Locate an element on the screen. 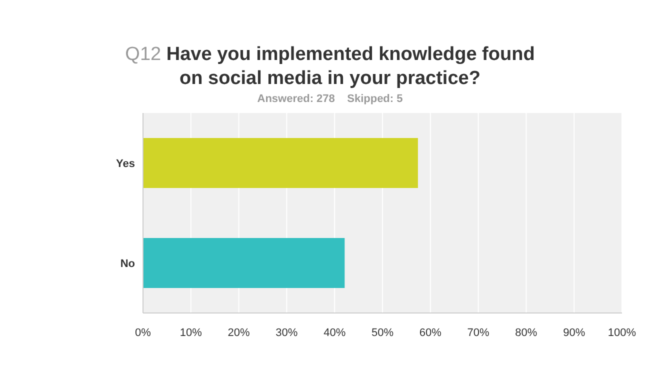  x-tick-label: 100% is located at coordinates (622, 333).